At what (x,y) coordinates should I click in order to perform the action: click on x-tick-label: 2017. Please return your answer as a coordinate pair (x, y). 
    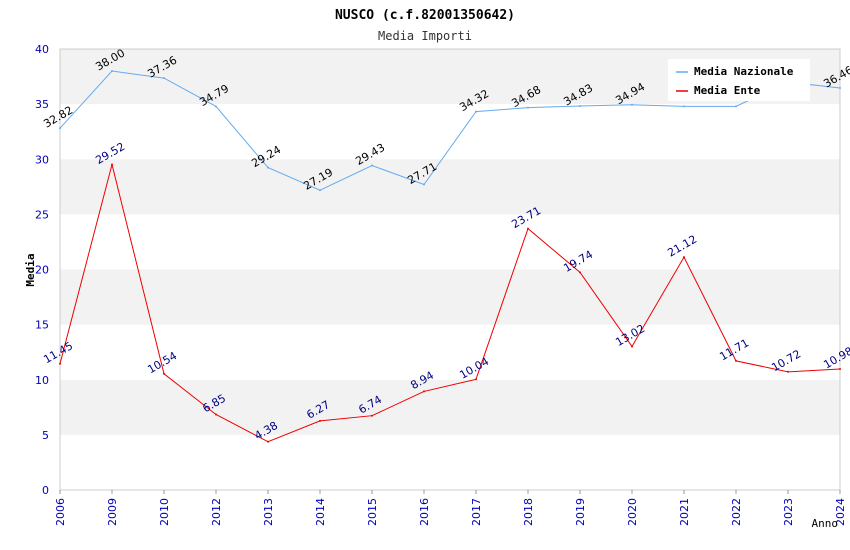
    Looking at the image, I should click on (476, 512).